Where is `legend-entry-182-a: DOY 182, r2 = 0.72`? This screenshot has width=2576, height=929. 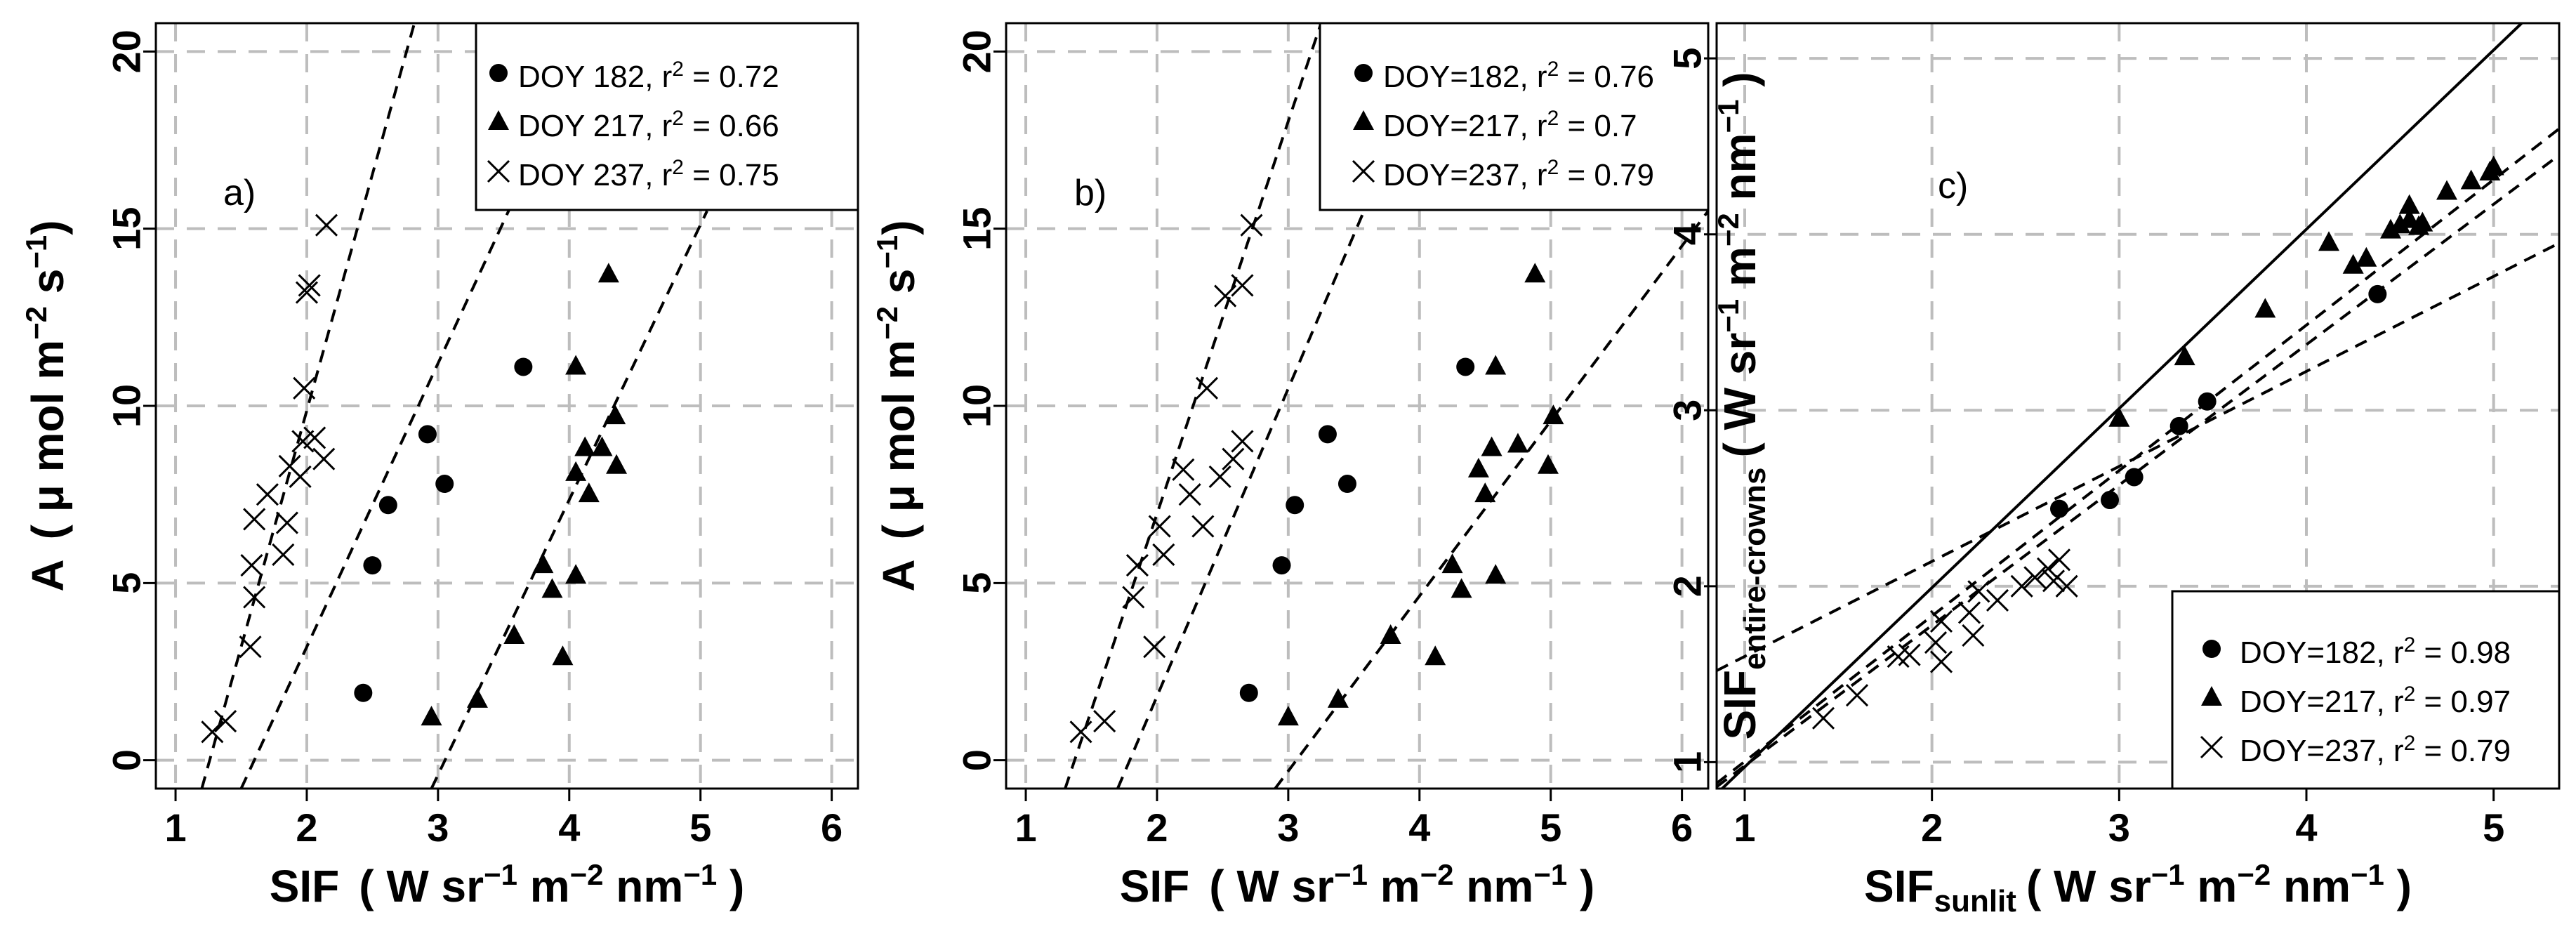
legend-entry-182-a: DOY 182, r2 = 0.72 is located at coordinates (648, 76).